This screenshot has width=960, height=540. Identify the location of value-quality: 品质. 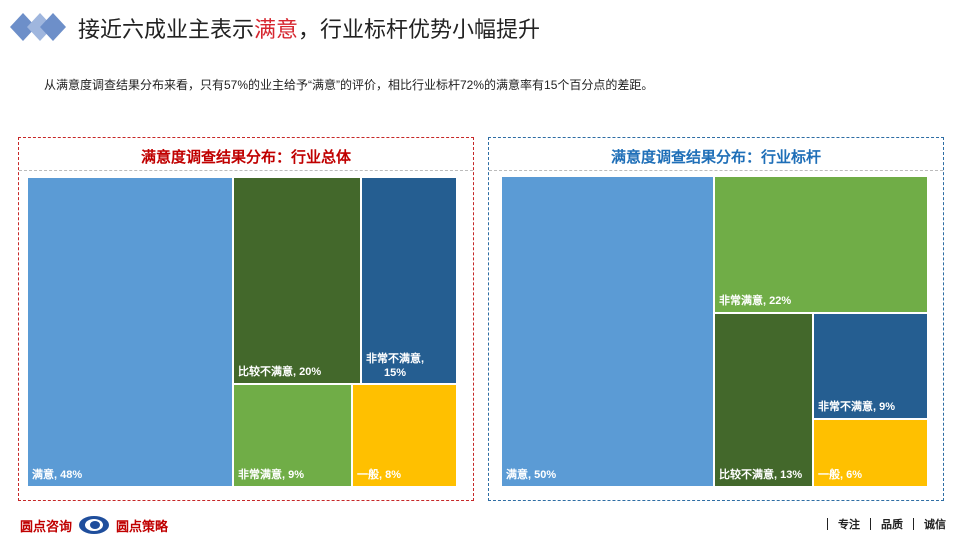
(892, 525).